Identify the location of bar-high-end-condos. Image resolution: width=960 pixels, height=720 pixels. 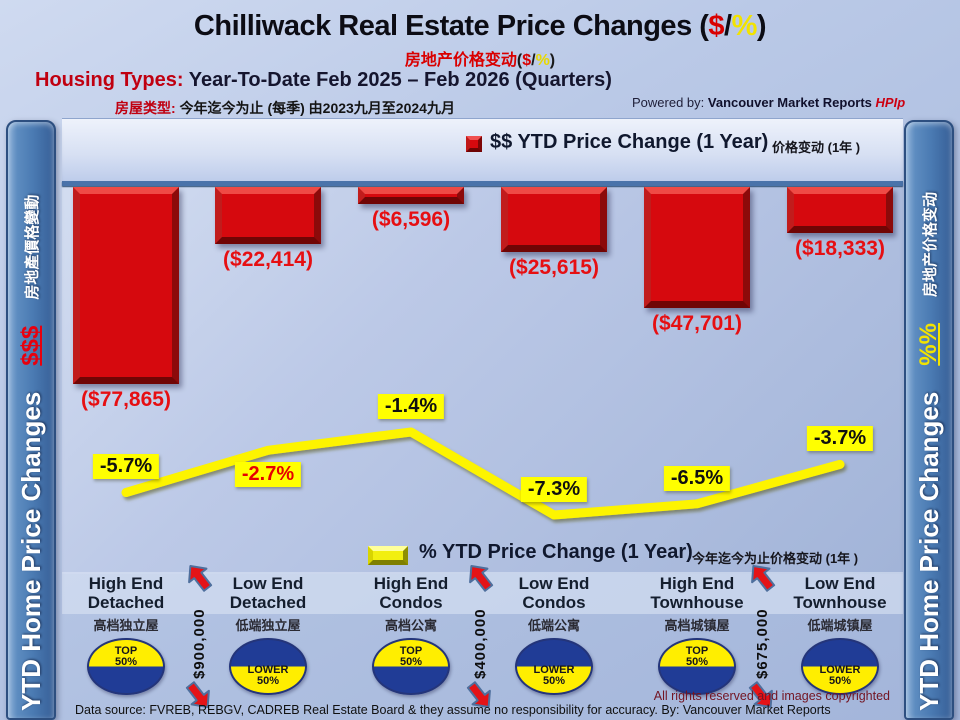
(411, 195).